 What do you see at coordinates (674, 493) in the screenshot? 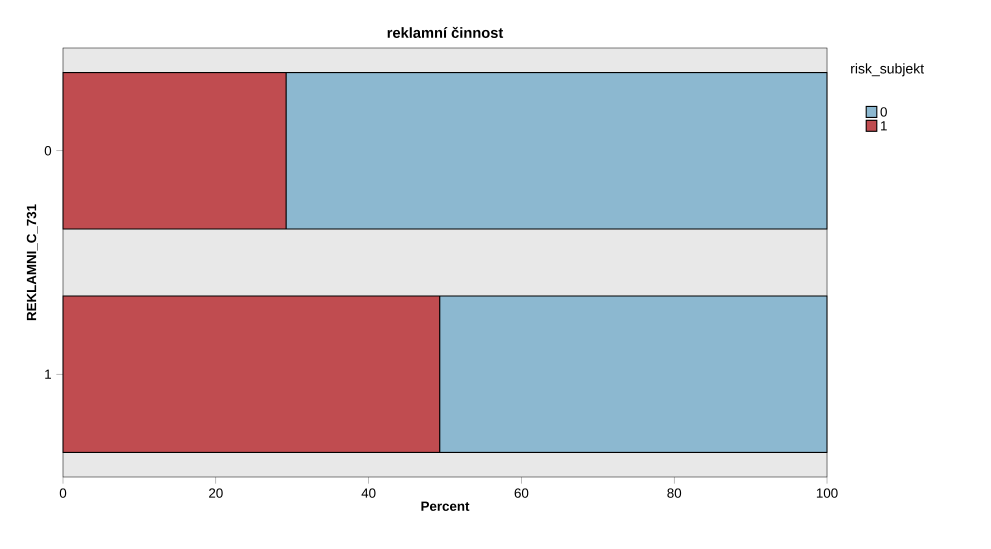
I see `x-tick-label: 80` at bounding box center [674, 493].